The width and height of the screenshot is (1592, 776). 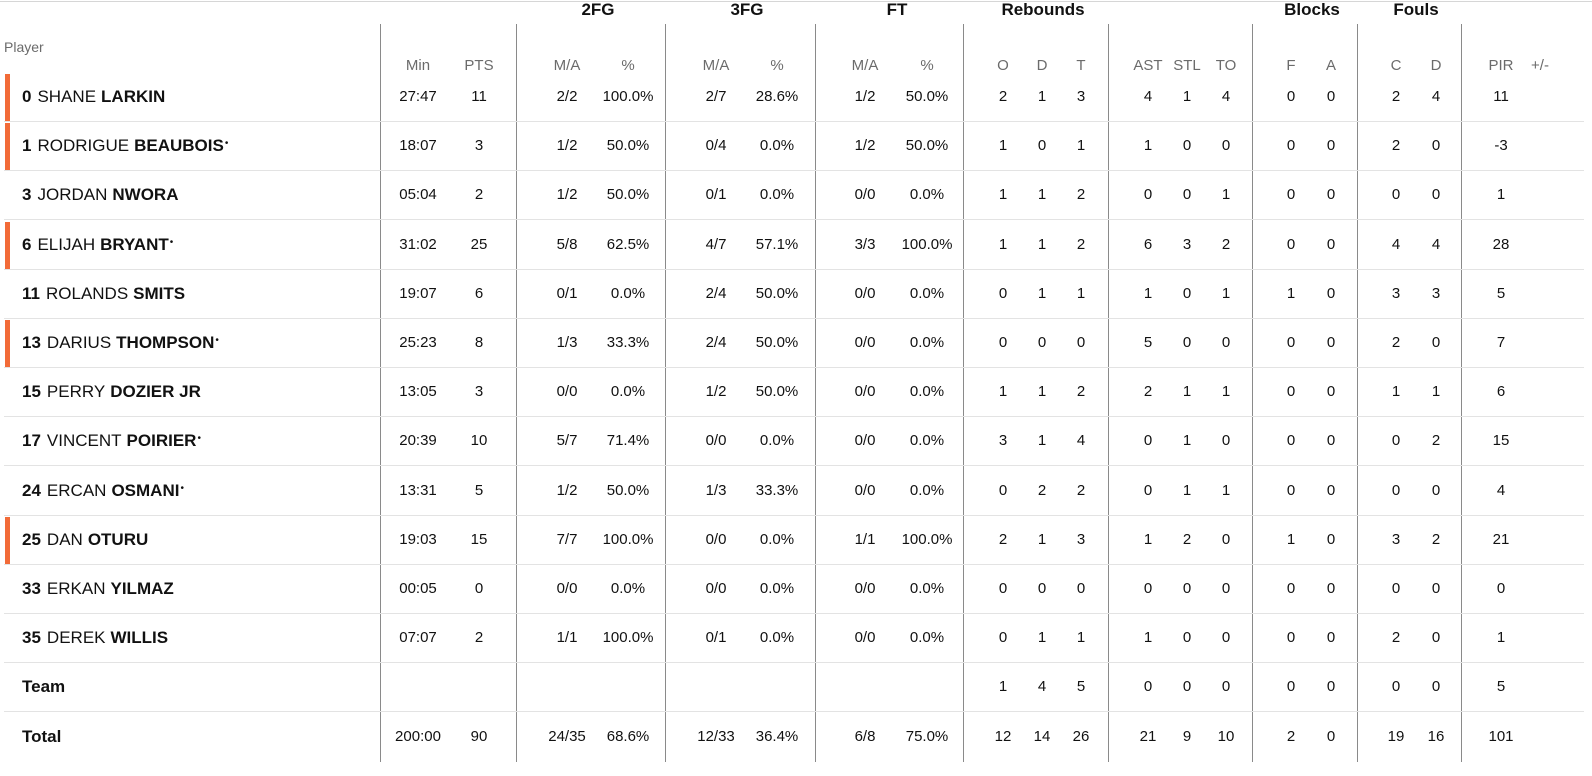 I want to click on stat-blk-f: 1, so click(x=1291, y=539).